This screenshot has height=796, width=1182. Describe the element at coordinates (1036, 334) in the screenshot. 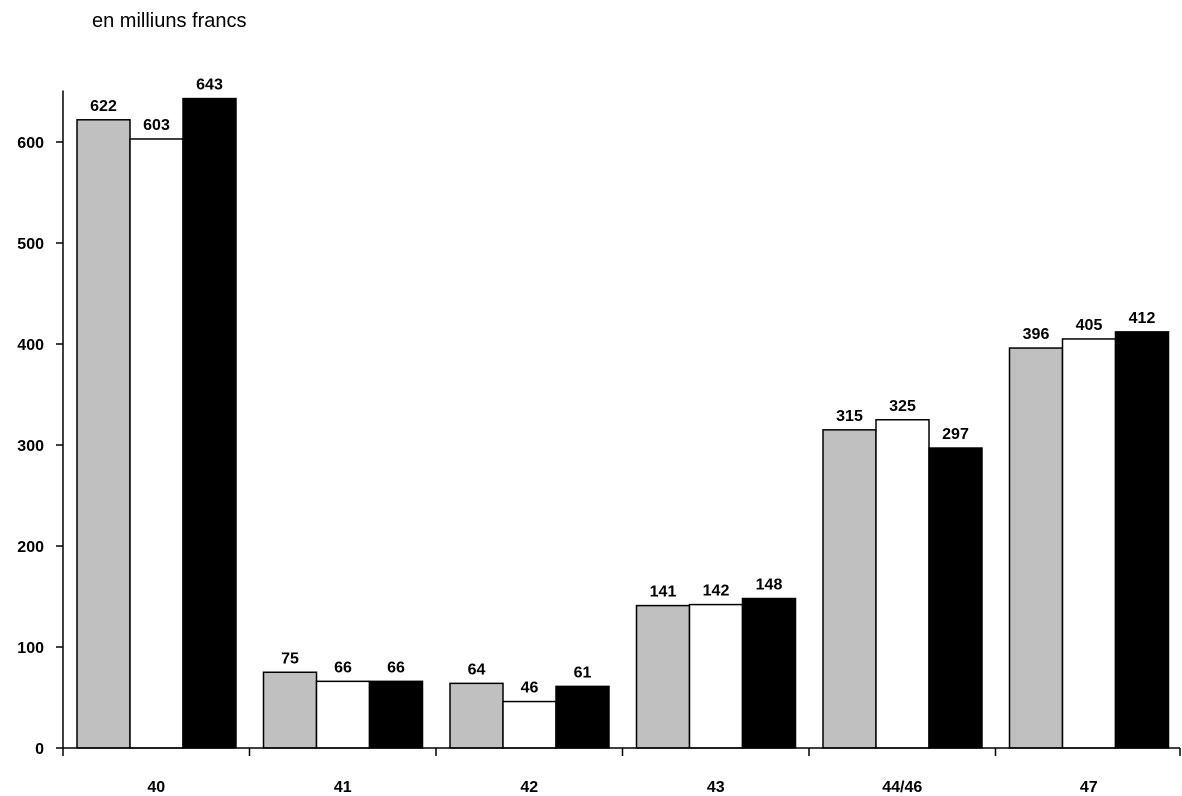

I see `data-label: 396` at that location.